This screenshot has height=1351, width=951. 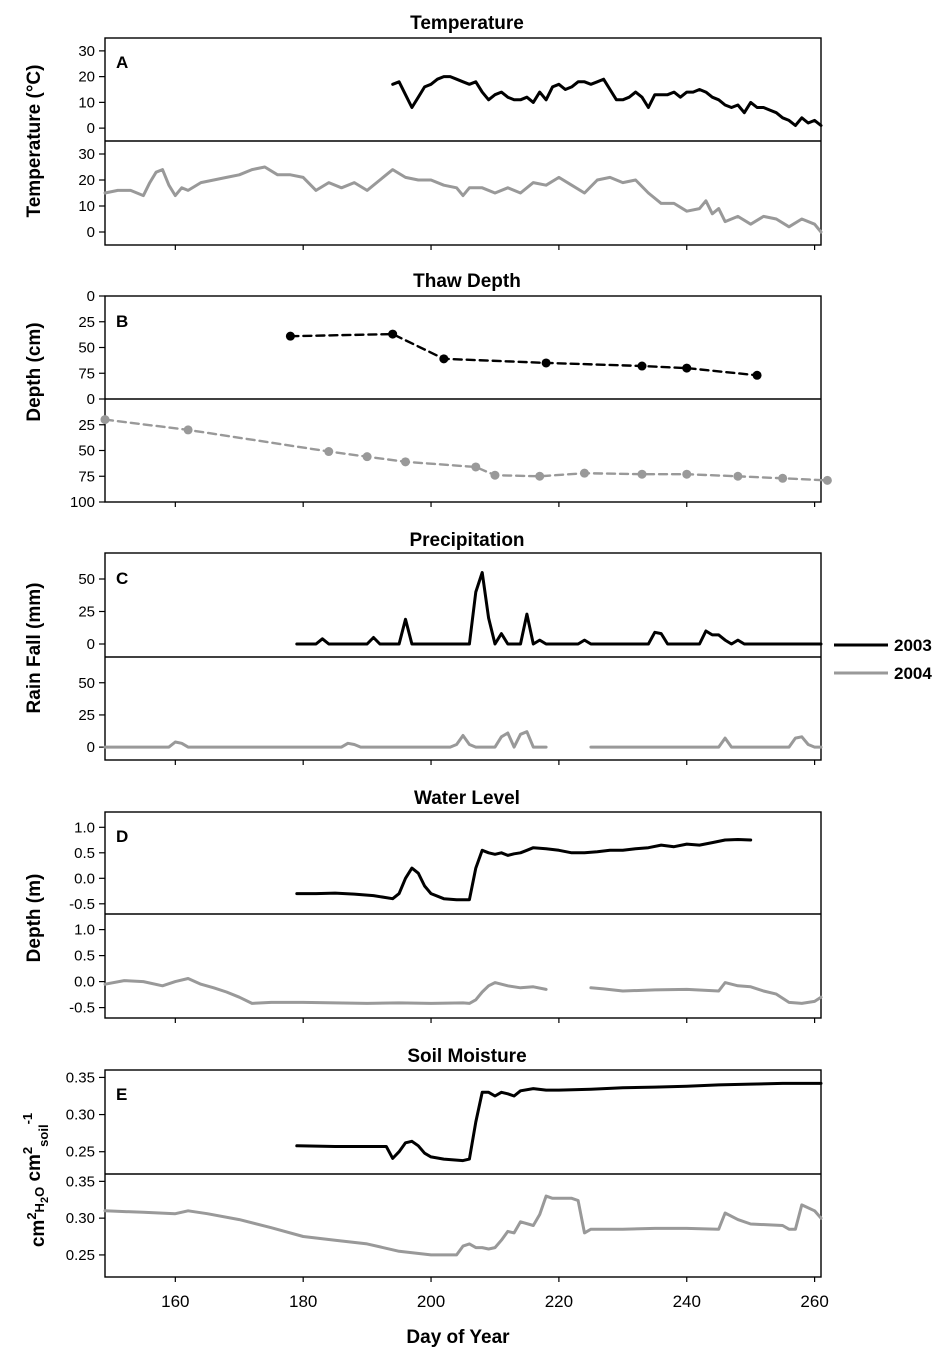 I want to click on panel-title: Thaw Depth, so click(x=467, y=281).